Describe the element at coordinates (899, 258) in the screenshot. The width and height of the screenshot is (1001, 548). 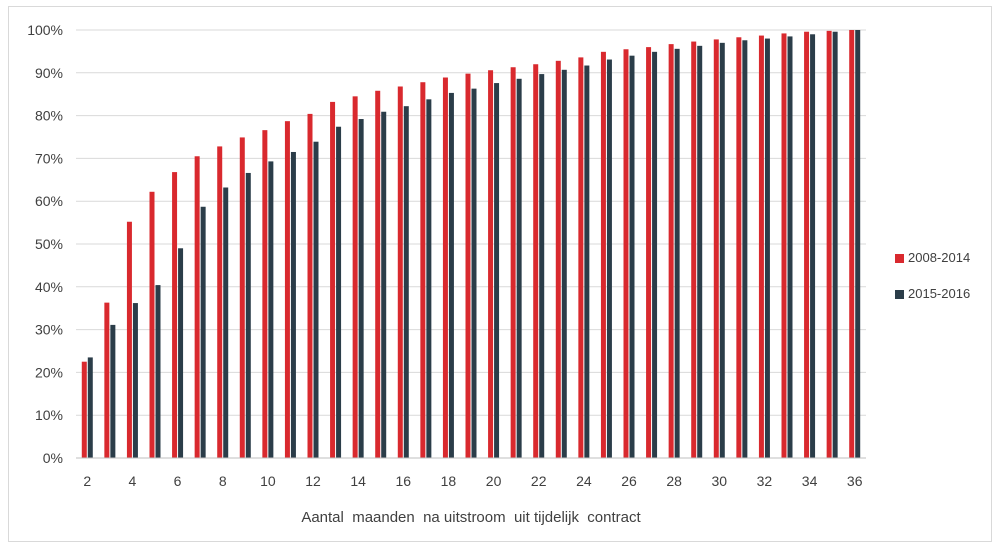
I see `legend-swatch-2008-2014` at that location.